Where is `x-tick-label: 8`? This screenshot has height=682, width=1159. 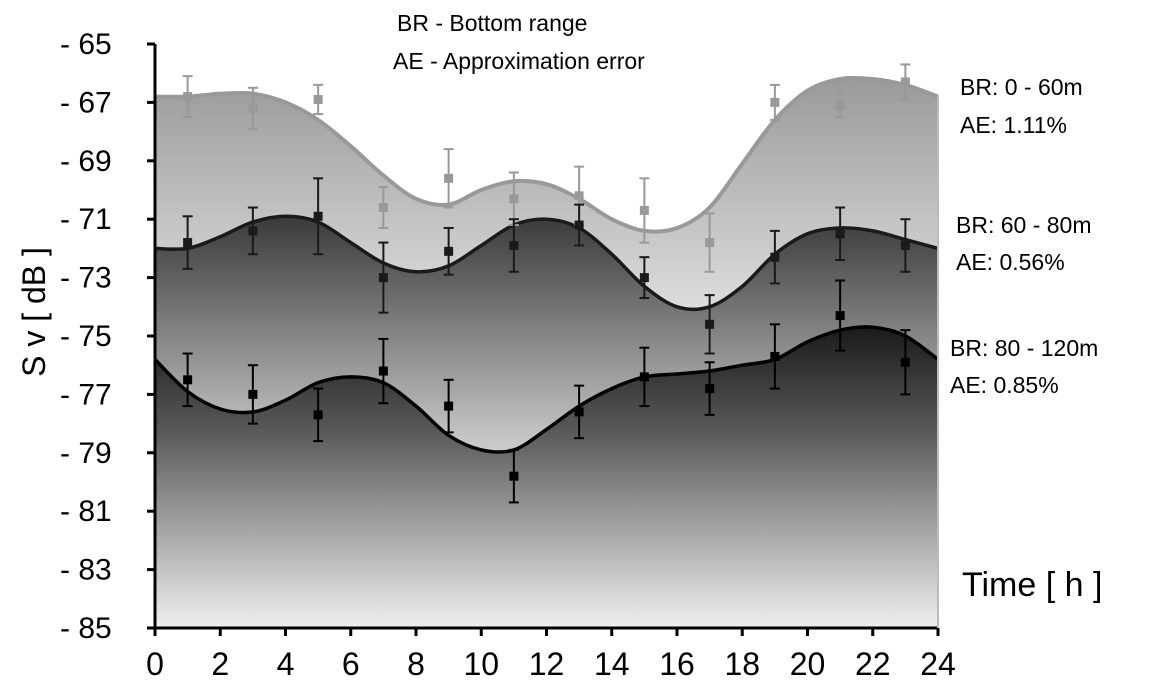 x-tick-label: 8 is located at coordinates (416, 664).